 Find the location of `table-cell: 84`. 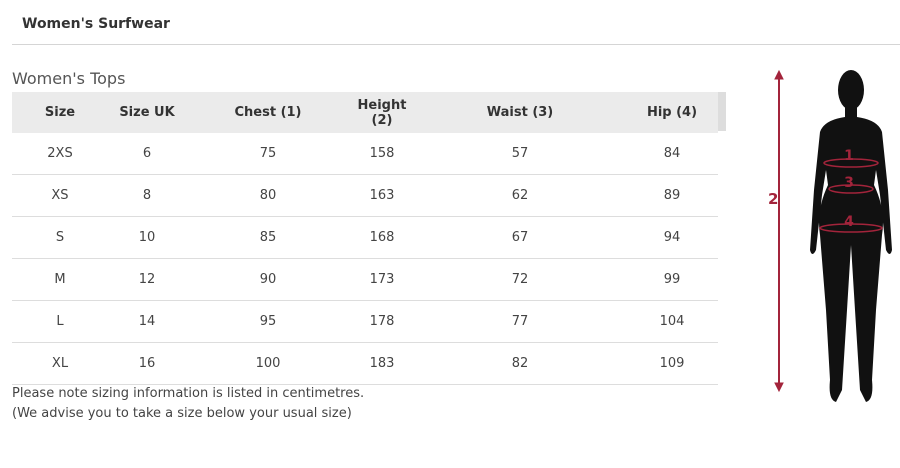

table-cell: 84 is located at coordinates (672, 154).